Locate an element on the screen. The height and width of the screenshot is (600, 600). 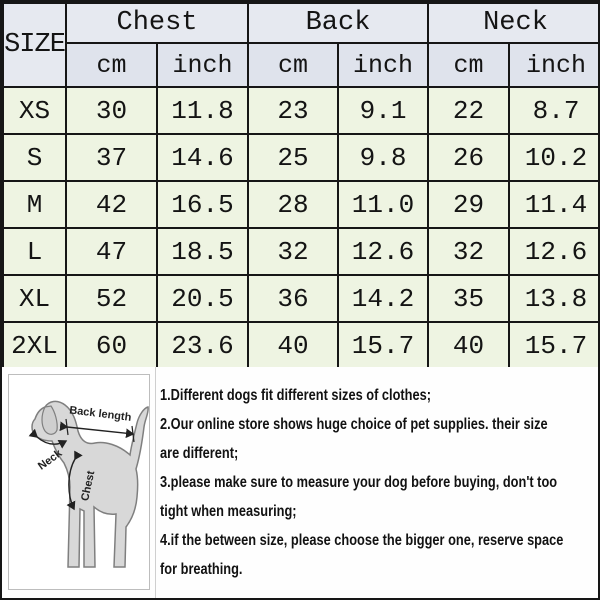
neck-group-header: Neck is located at coordinates (512, 23).